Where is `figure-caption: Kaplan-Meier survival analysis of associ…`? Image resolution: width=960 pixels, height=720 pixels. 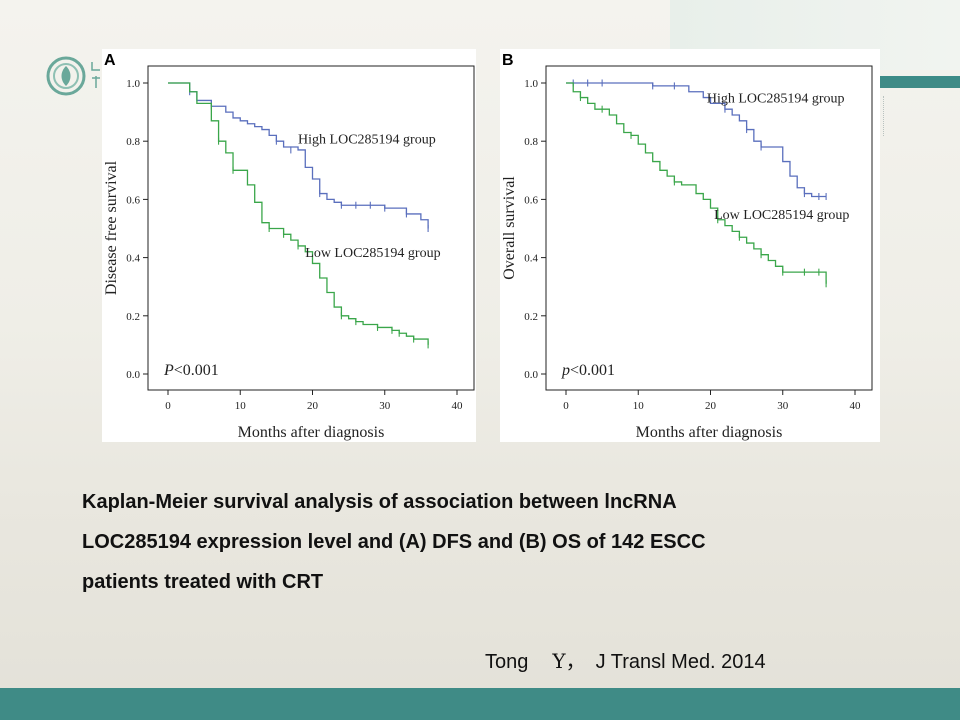
figure-caption: Kaplan-Meier survival analysis of associ… is located at coordinates (482, 542).